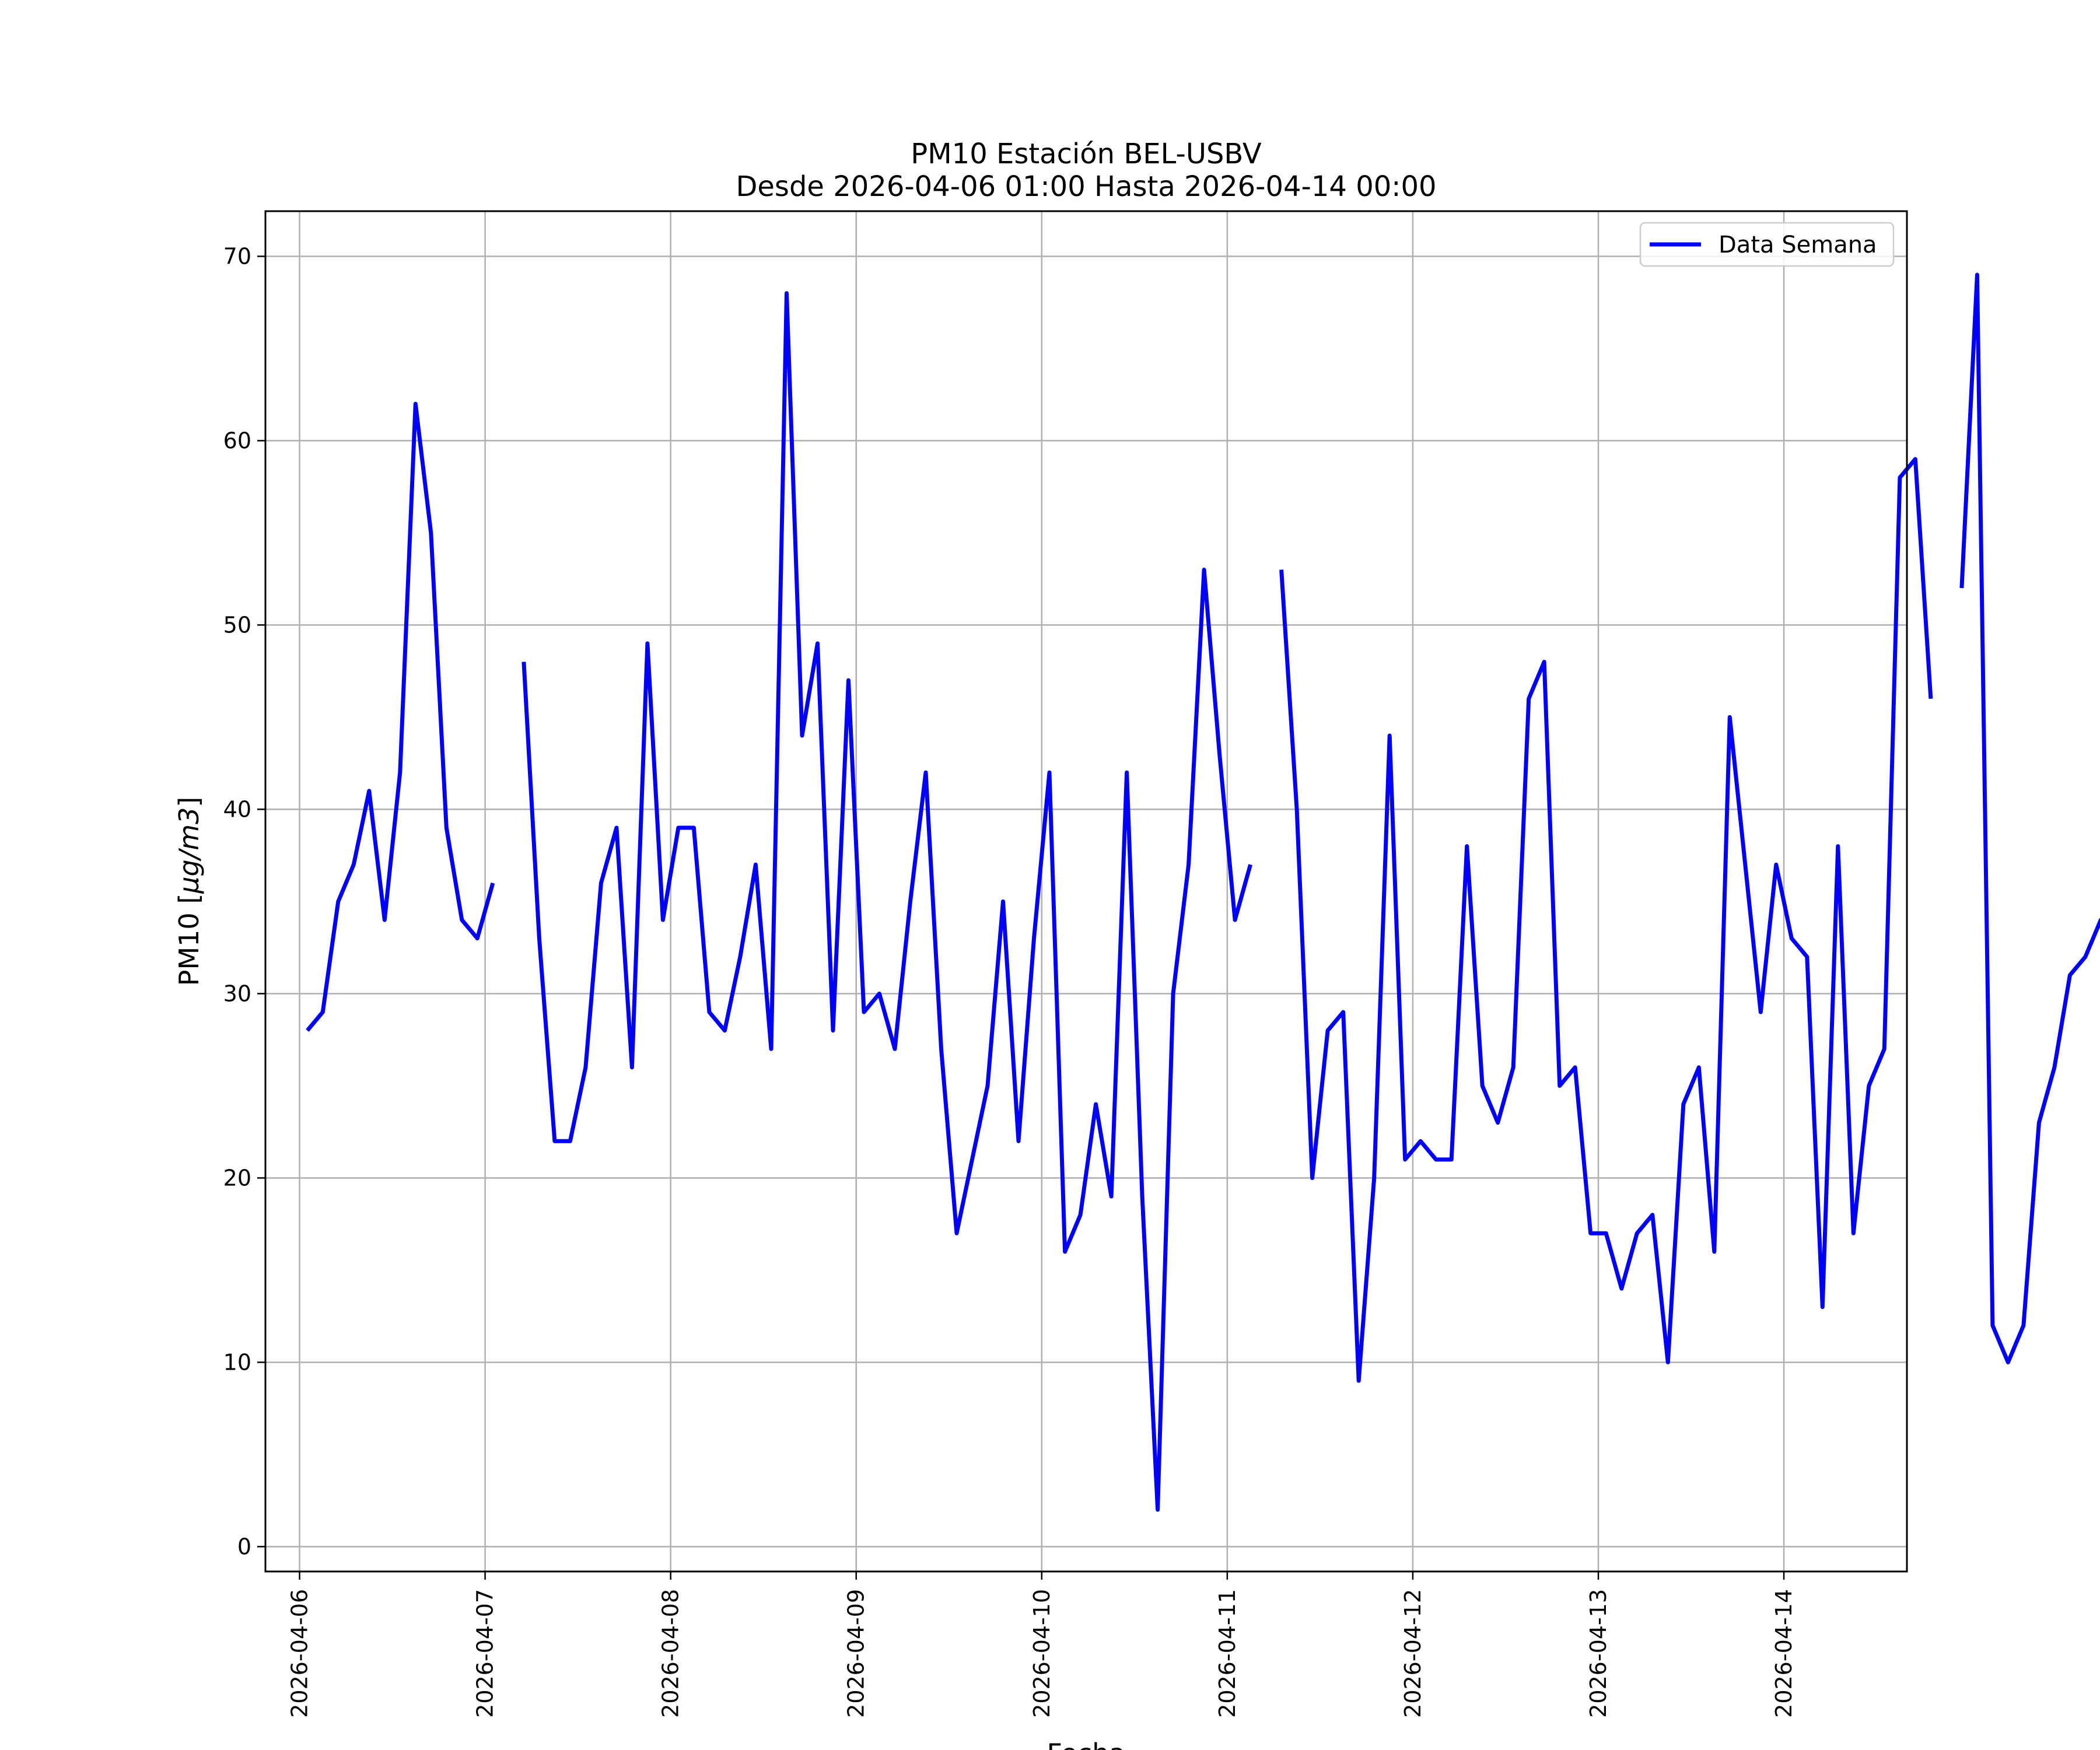  I want to click on y-tick-label: 60, so click(237, 440).